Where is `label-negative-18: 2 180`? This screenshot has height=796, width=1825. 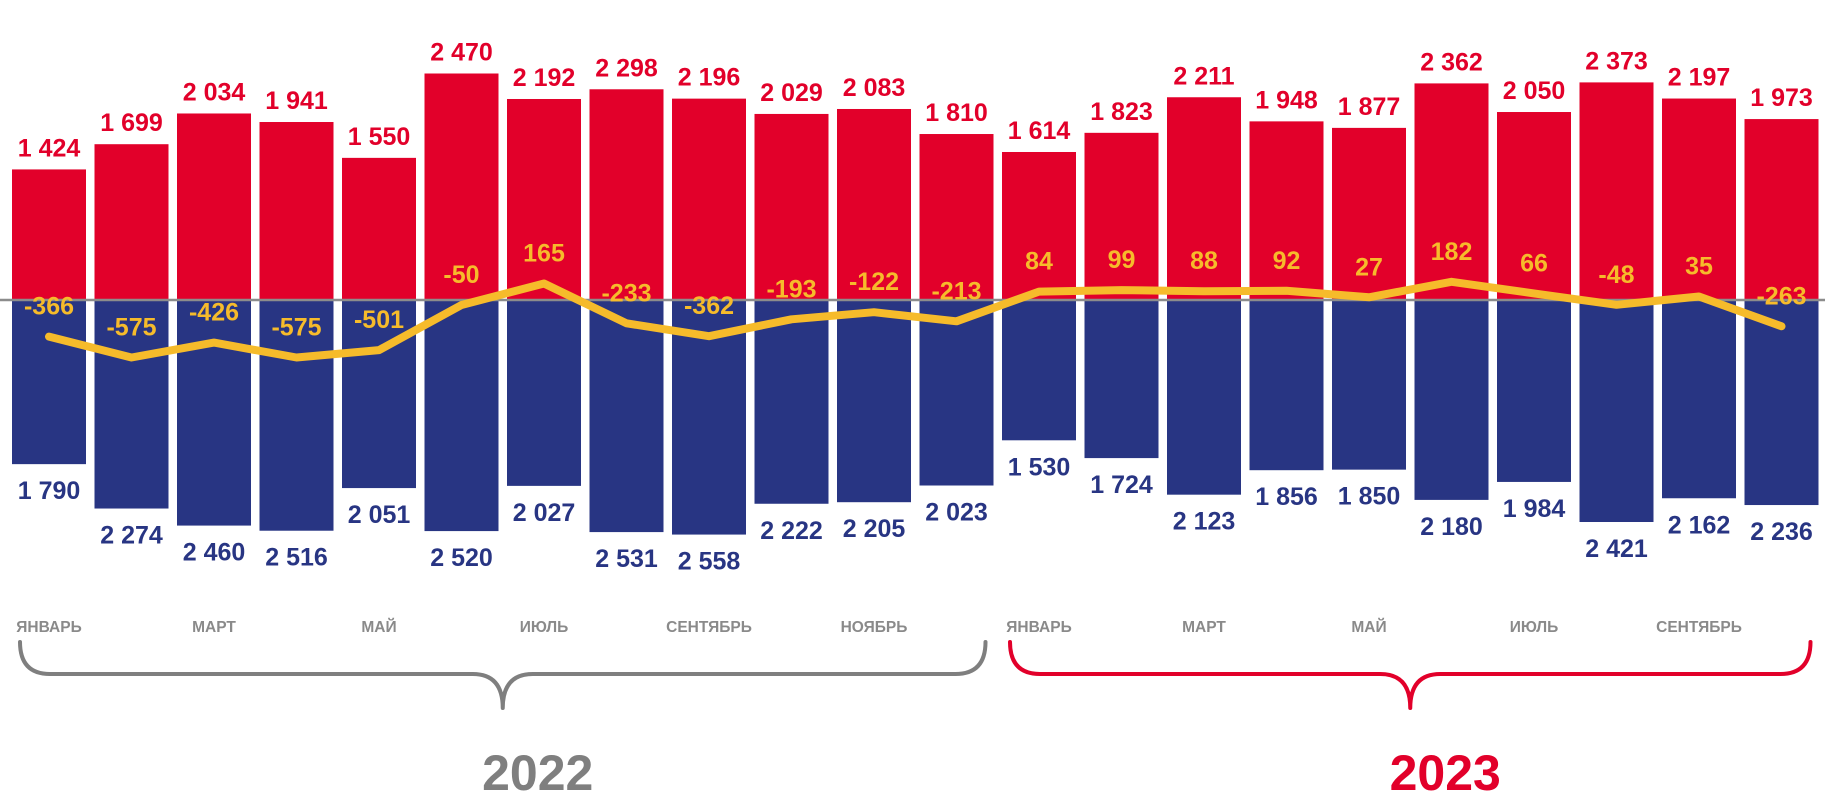 label-negative-18: 2 180 is located at coordinates (1451, 527).